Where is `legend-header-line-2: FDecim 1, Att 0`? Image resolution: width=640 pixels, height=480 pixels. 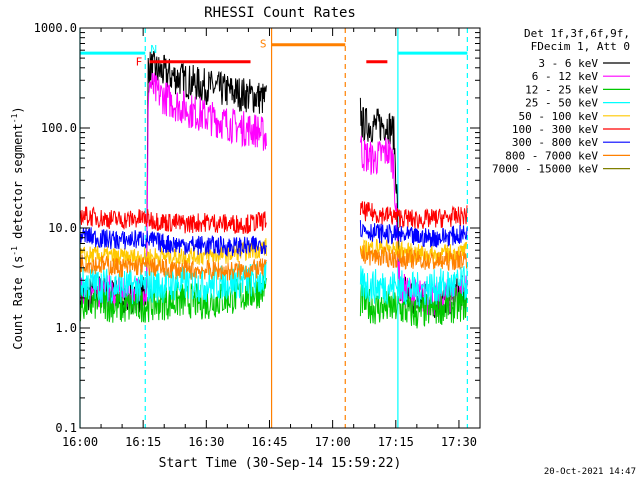
legend-header-line-2: FDecim 1, Att 0 is located at coordinates (580, 46).